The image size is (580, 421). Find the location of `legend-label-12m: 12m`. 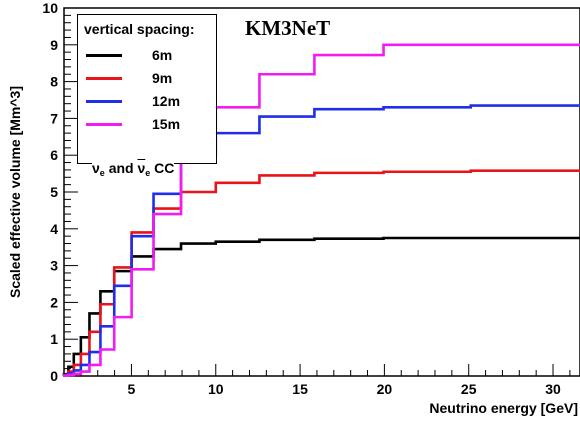

legend-label-12m: 12m is located at coordinates (166, 101).